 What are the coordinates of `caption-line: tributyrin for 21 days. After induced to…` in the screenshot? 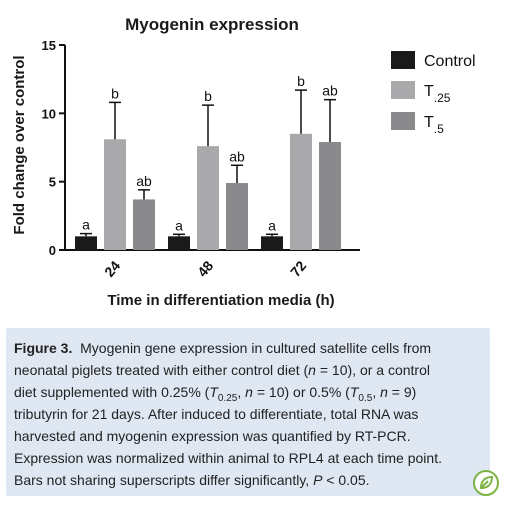 It's located at (248, 414).